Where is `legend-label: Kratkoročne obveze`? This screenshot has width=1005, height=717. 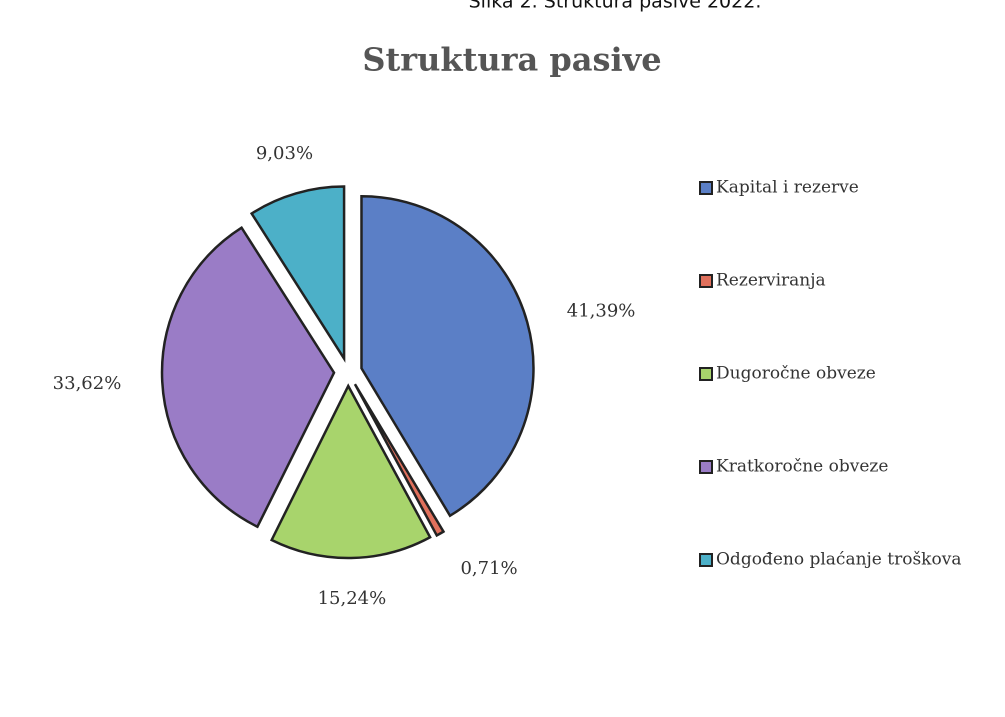 legend-label: Kratkoročne obveze is located at coordinates (802, 467).